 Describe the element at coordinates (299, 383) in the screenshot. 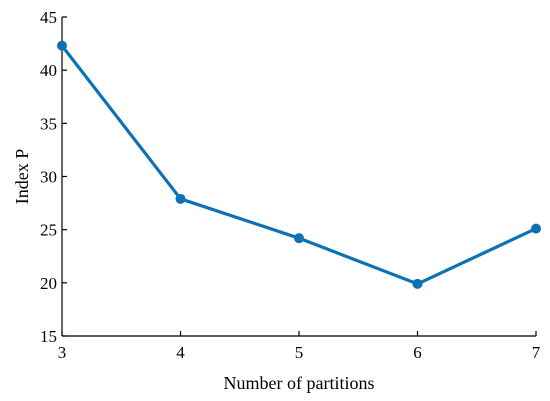

I see `x-axis-label: Number of partitions` at that location.